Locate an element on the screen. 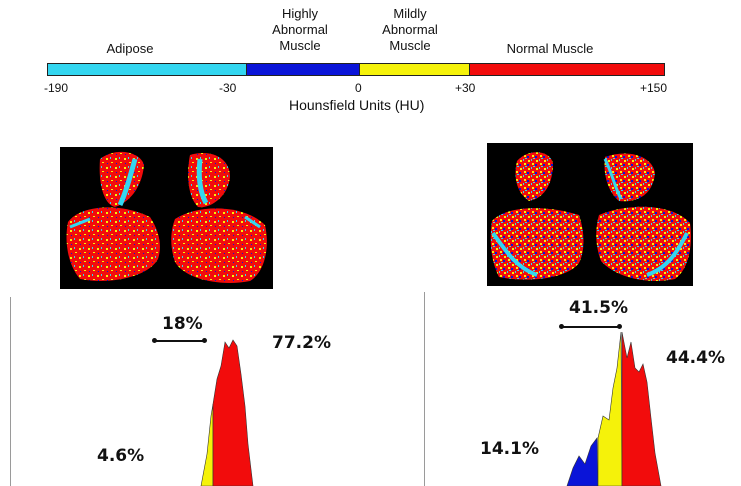  left-panel-axis-line is located at coordinates (10, 391).